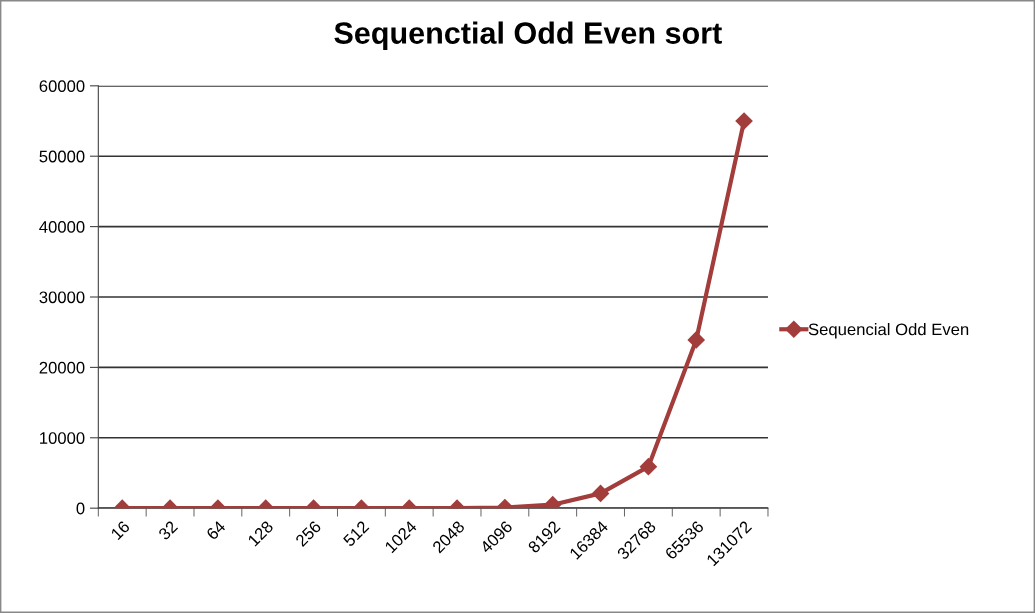  What do you see at coordinates (62, 438) in the screenshot?
I see `y-tick-label: 10000` at bounding box center [62, 438].